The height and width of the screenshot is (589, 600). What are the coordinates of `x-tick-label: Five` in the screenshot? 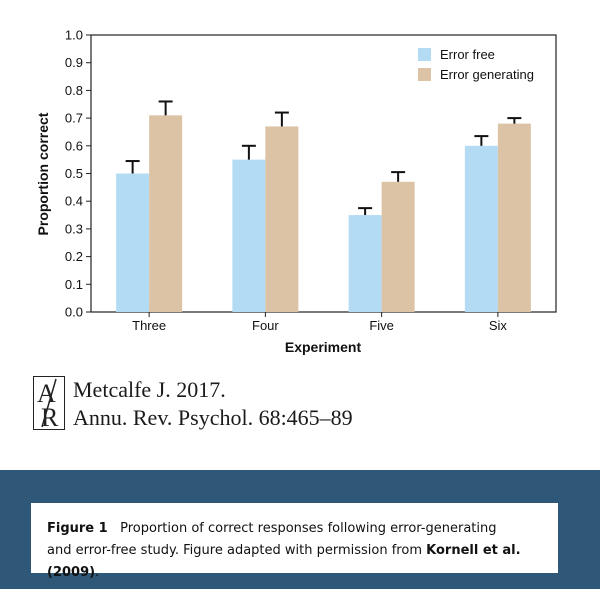 It's located at (381, 325).